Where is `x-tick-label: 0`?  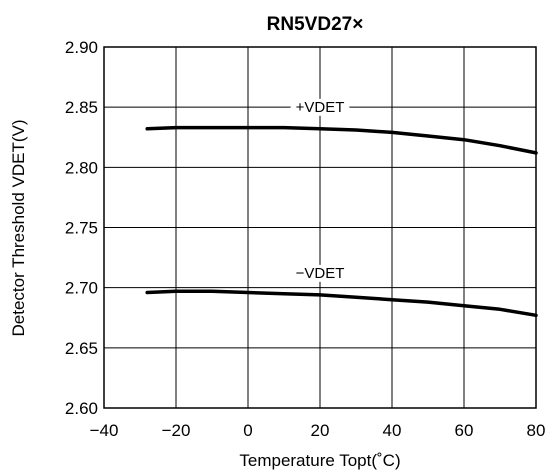 x-tick-label: 0 is located at coordinates (247, 430).